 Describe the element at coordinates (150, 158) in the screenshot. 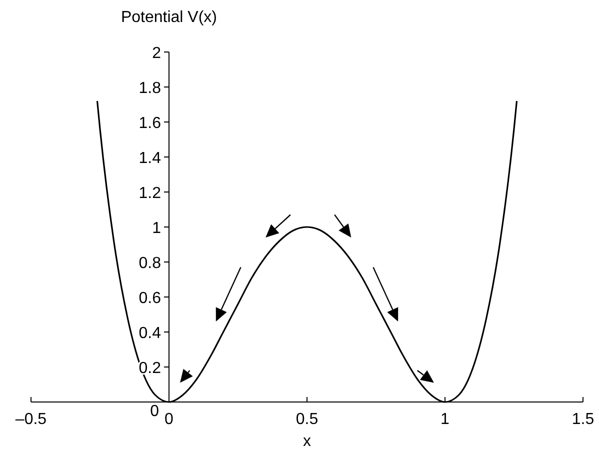

I see `y-tick-label: 1.4` at that location.